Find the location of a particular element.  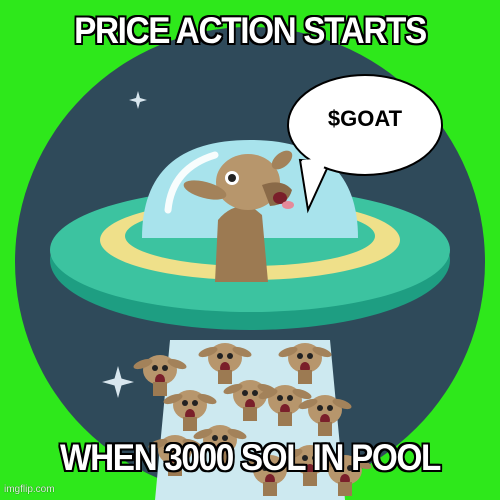

bottom-caption: WHEN 3000 SOL IN POOL is located at coordinates (250, 457).